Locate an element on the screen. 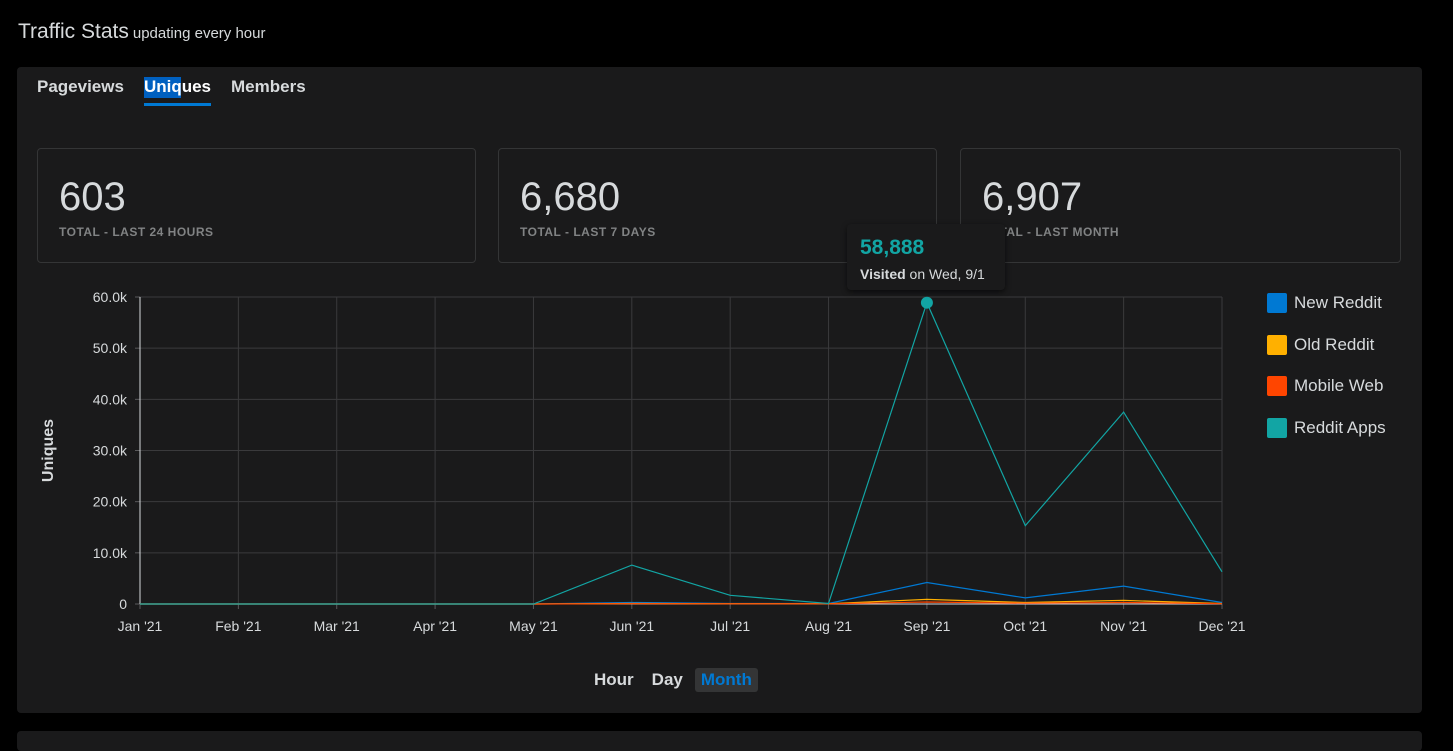  legend-item-new-reddit: New Reddit is located at coordinates (1326, 303).